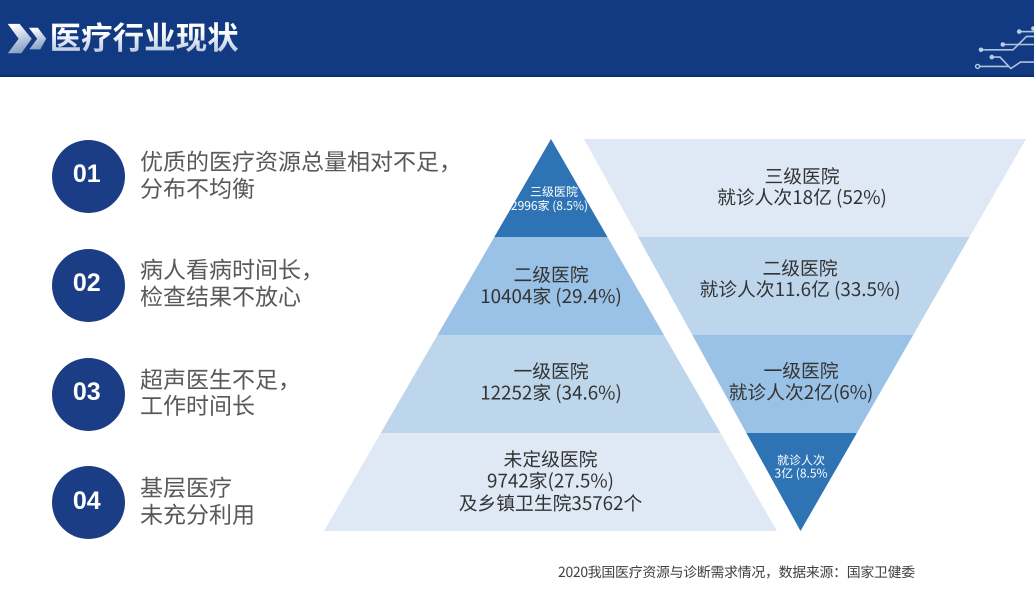 This screenshot has height=608, width=1034. What do you see at coordinates (801, 459) in the screenshot?
I see `svg-text: 就诊人次` at bounding box center [801, 459].